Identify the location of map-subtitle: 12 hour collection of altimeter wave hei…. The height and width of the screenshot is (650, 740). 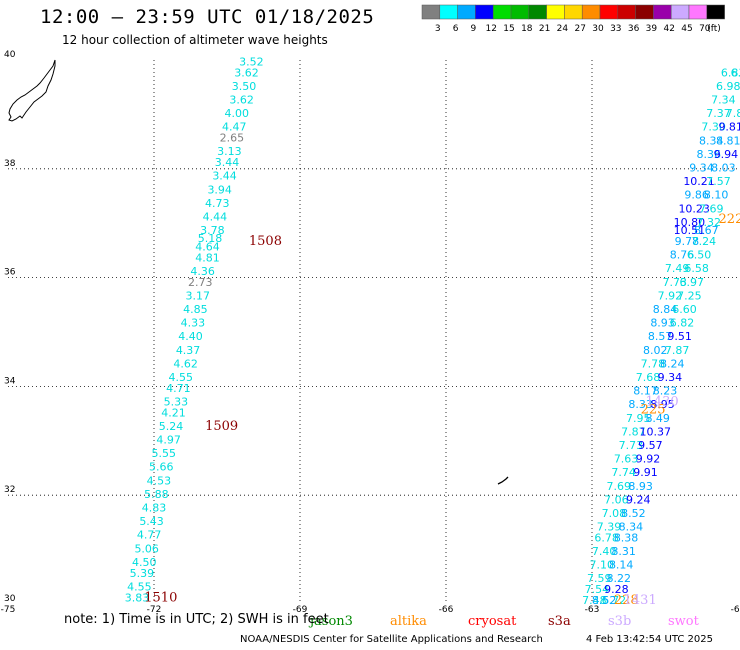
(195, 40).